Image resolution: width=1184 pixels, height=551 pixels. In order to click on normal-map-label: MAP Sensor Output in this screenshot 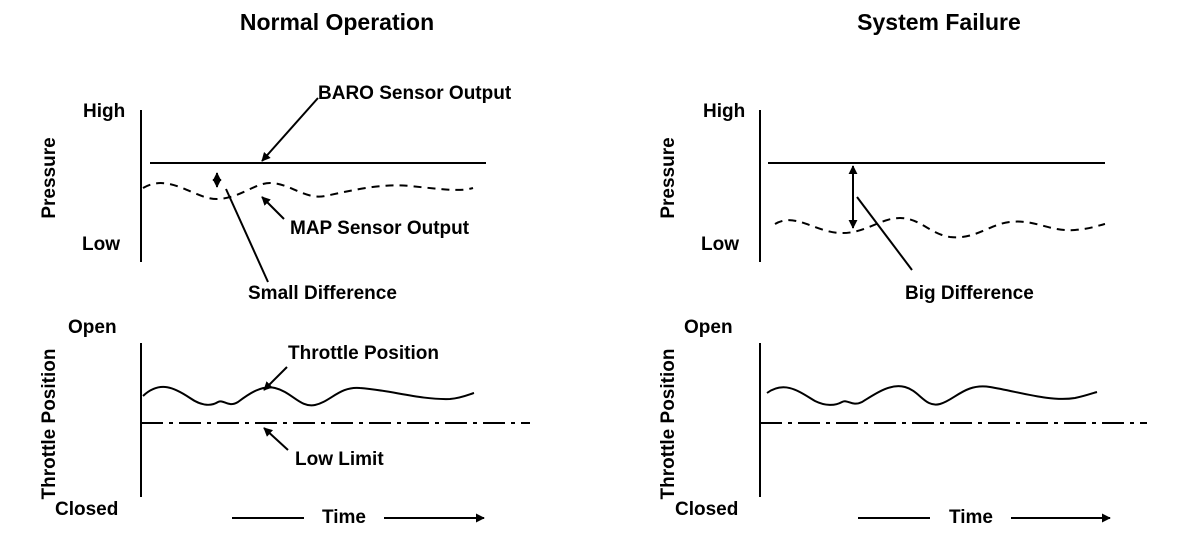, I will do `click(380, 228)`.